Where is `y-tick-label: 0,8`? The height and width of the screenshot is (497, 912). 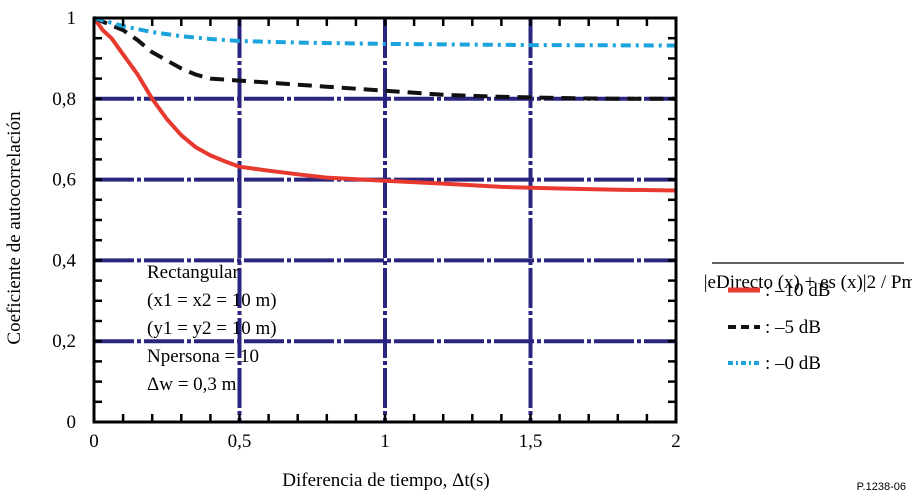
y-tick-label: 0,8 is located at coordinates (64, 99).